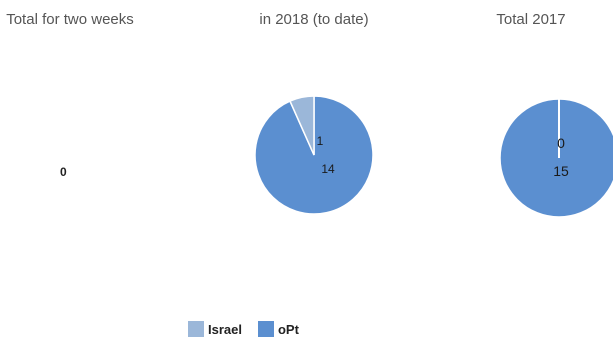  I want to click on pie-2-label-israel: 0, so click(561, 143).